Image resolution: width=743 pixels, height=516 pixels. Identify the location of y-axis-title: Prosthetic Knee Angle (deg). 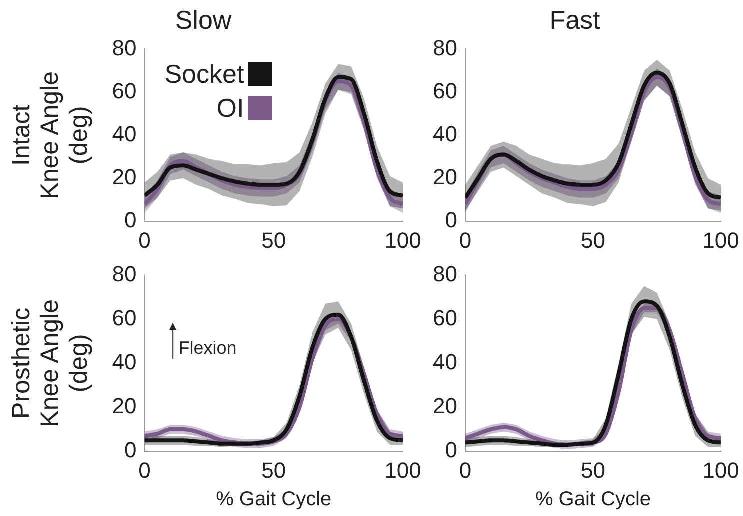
(50, 363).